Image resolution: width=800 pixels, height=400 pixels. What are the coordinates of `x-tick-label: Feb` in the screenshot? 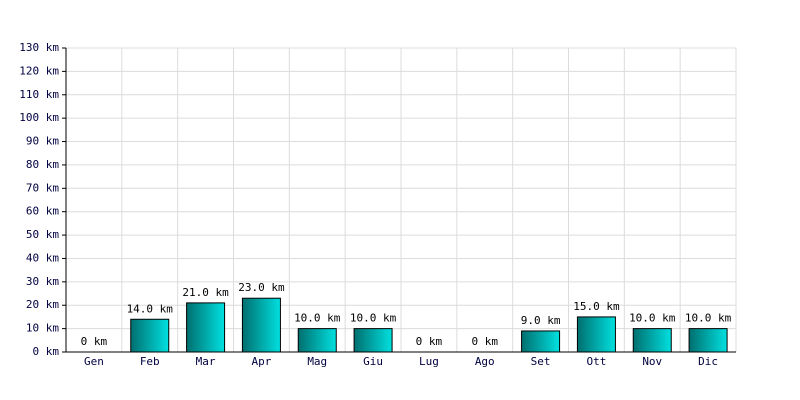 It's located at (150, 361).